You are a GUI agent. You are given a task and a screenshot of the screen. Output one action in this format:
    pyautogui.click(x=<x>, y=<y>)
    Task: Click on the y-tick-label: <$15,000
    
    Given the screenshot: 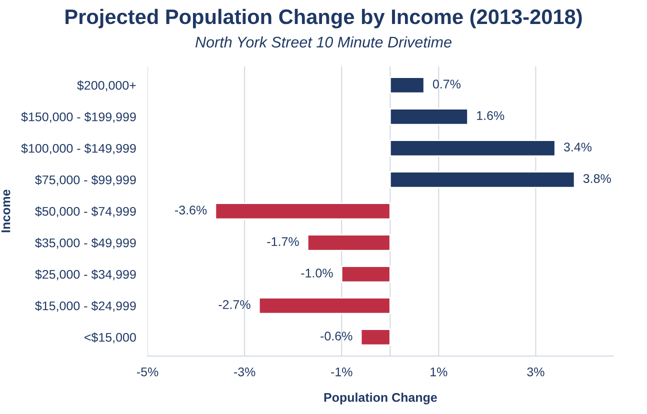 What is the action you would take?
    pyautogui.click(x=110, y=338)
    